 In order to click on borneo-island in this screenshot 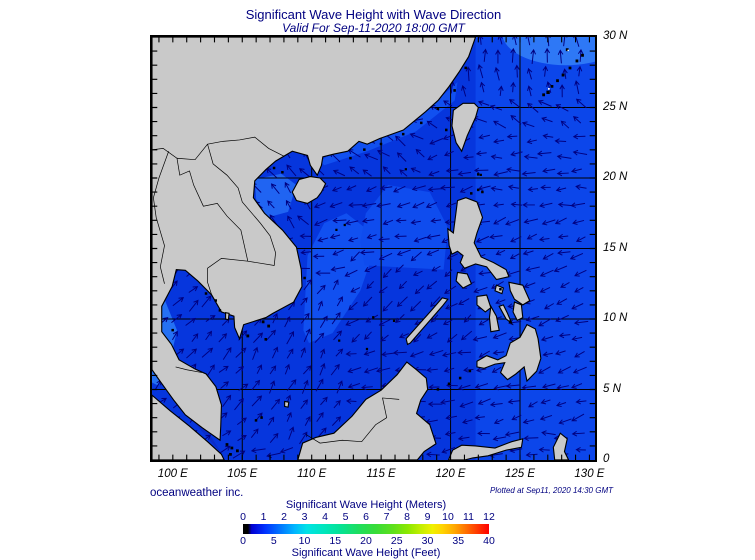, I will do `click(367, 410)`.